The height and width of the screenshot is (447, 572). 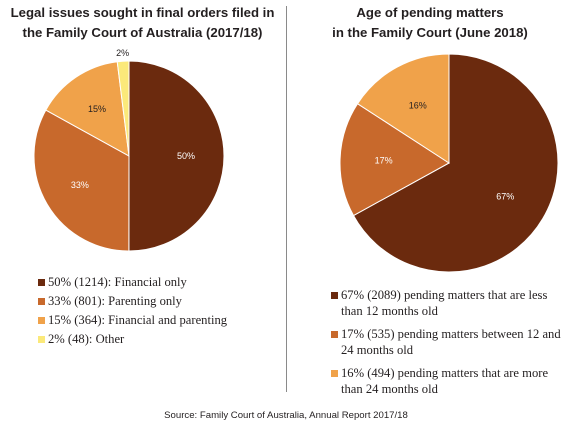 What do you see at coordinates (142, 32) in the screenshot?
I see `chart-title-line: the Family Court of Australia (2017/18)` at bounding box center [142, 32].